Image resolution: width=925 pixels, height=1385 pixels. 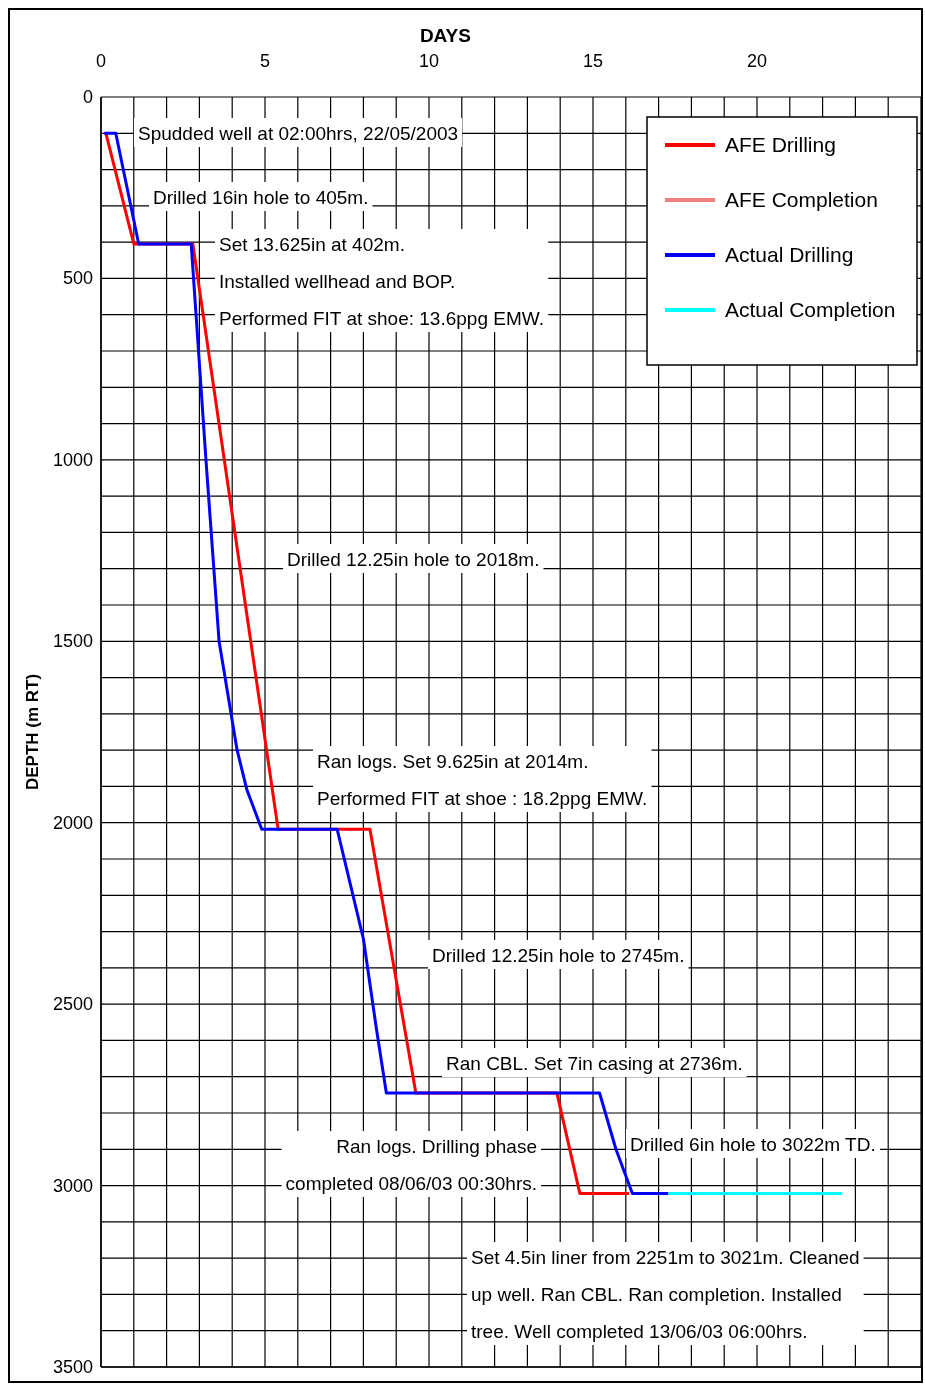 I want to click on x-tick-label: 5, so click(x=265, y=61).